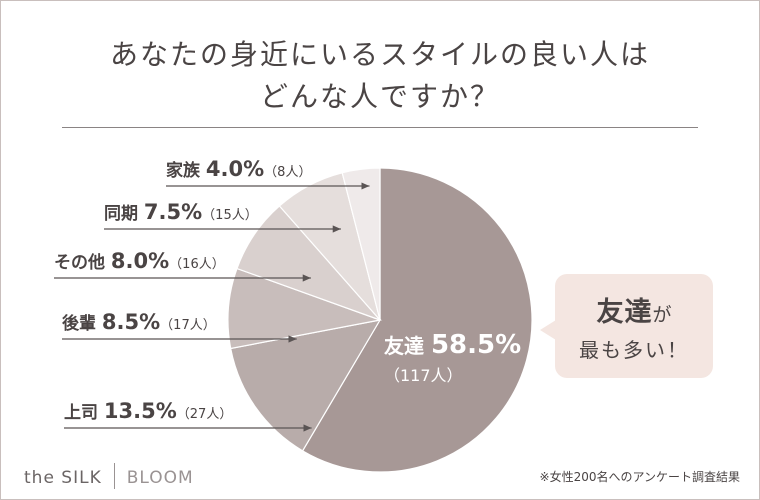 The image size is (760, 500). I want to click on slice-label-1: 上司 13.5%（27人）, so click(188, 415).